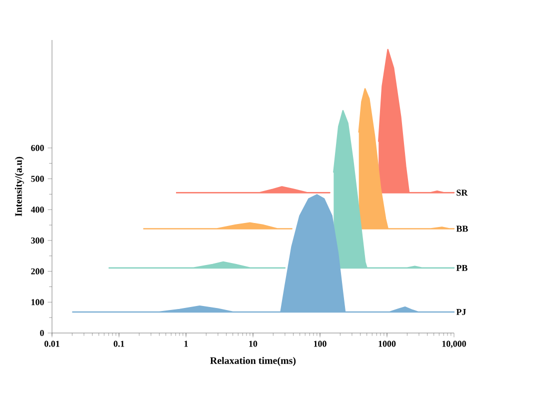 This screenshot has width=550, height=395. I want to click on y-tick-label: 200, so click(37, 271).